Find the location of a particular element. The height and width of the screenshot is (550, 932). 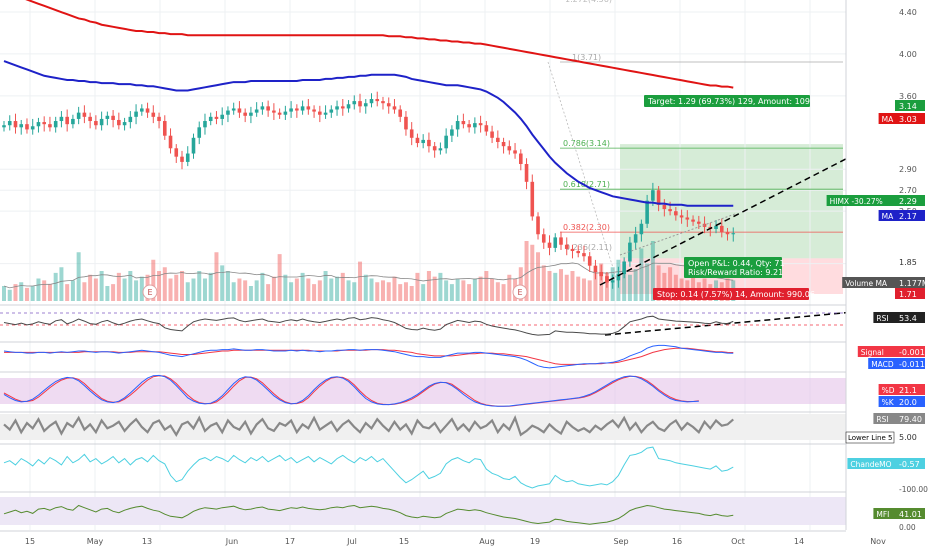

d-badge-value-box is located at coordinates (910, 389).